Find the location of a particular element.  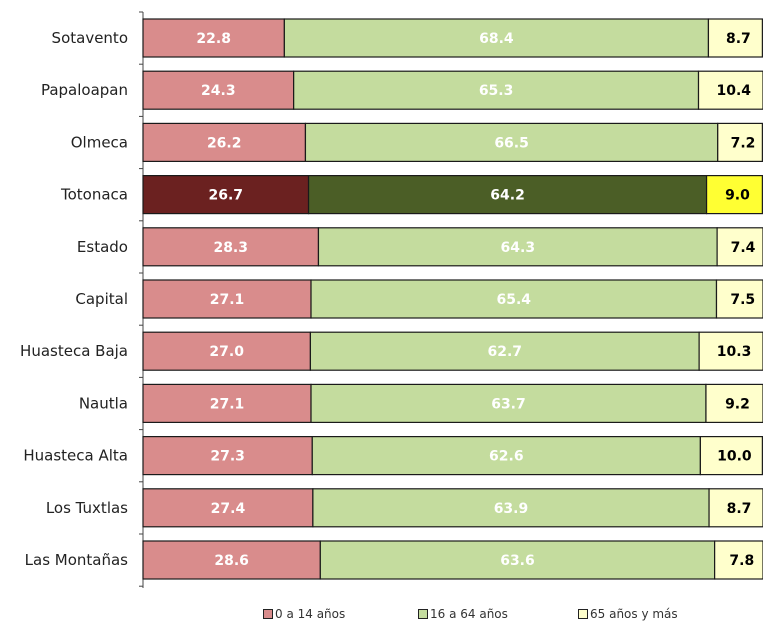

legend-item-65-plus: 65 años y más is located at coordinates (628, 614).